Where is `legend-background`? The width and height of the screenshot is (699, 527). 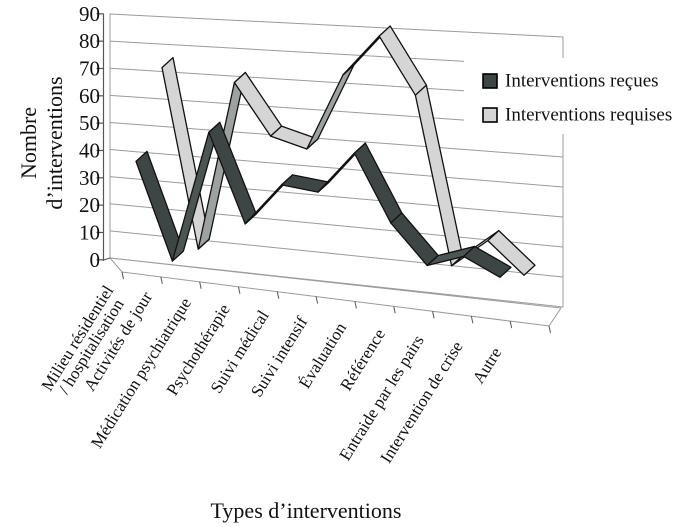 legend-background is located at coordinates (581, 96).